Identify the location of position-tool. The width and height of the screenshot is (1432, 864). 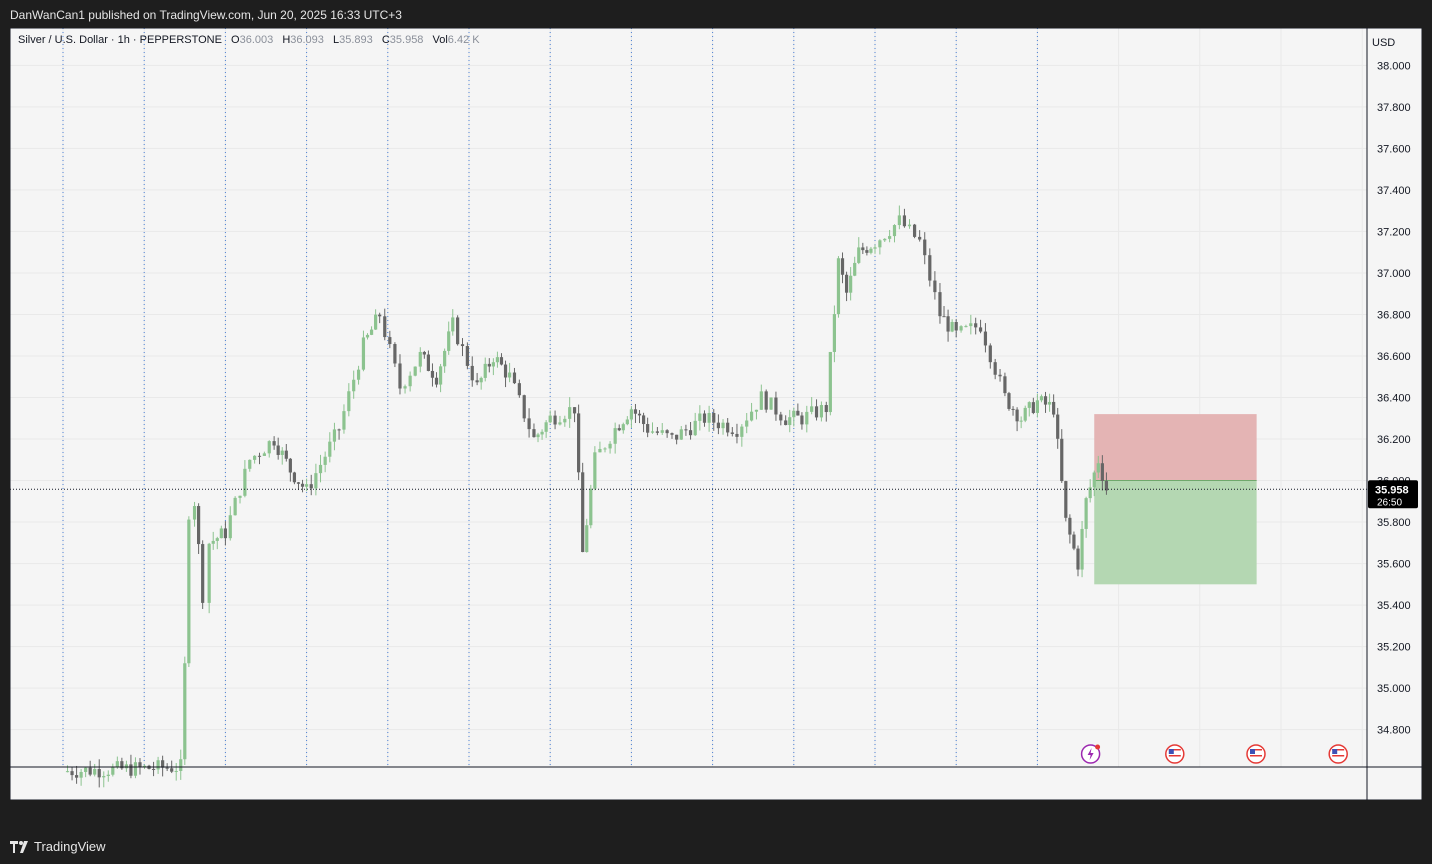
(1175, 499).